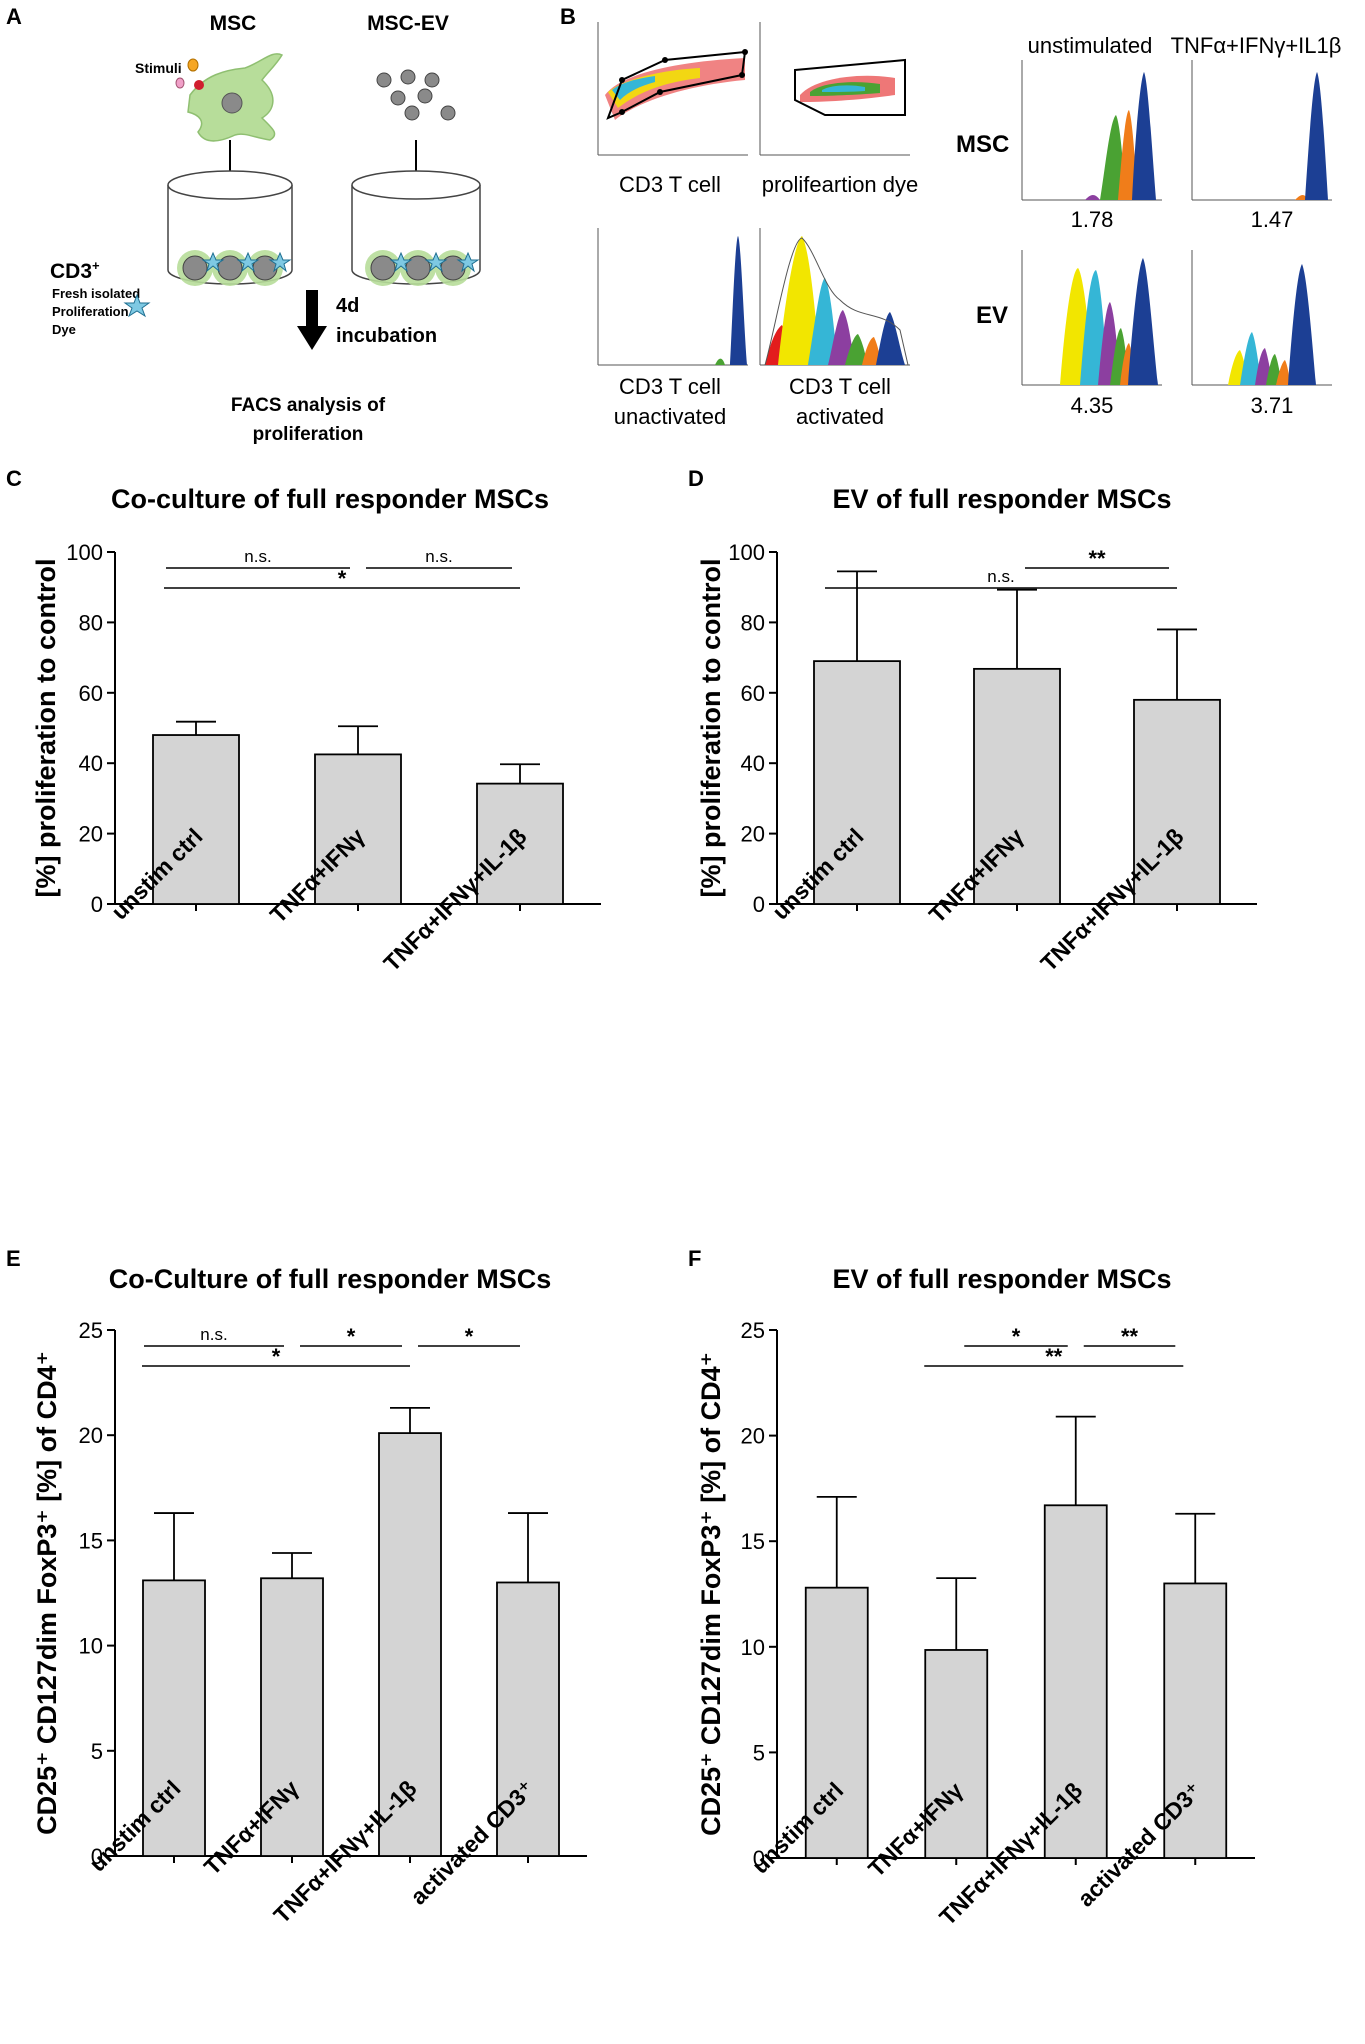 Image resolution: width=1365 pixels, height=2044 pixels. Describe the element at coordinates (1256, 45) in the screenshot. I see `col-header-stimulated: TNFα+IFNγ+IL1β` at that location.